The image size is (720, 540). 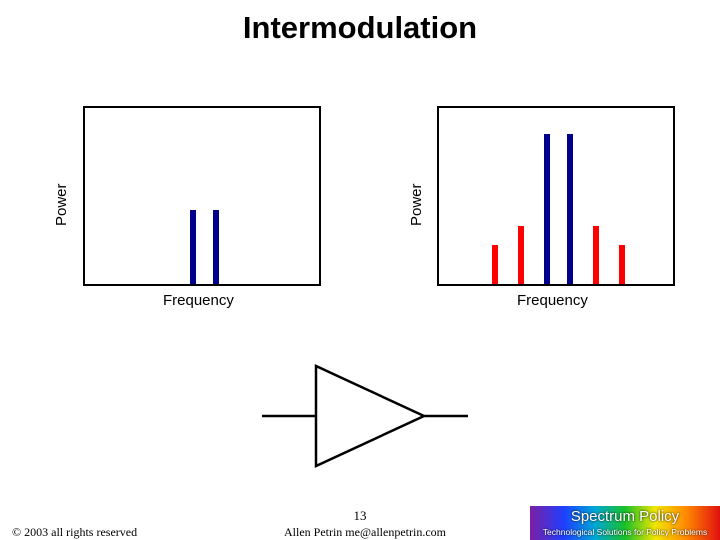 I want to click on author-contact: Allen Petrin me@allenpetrin.com, so click(x=364, y=532).